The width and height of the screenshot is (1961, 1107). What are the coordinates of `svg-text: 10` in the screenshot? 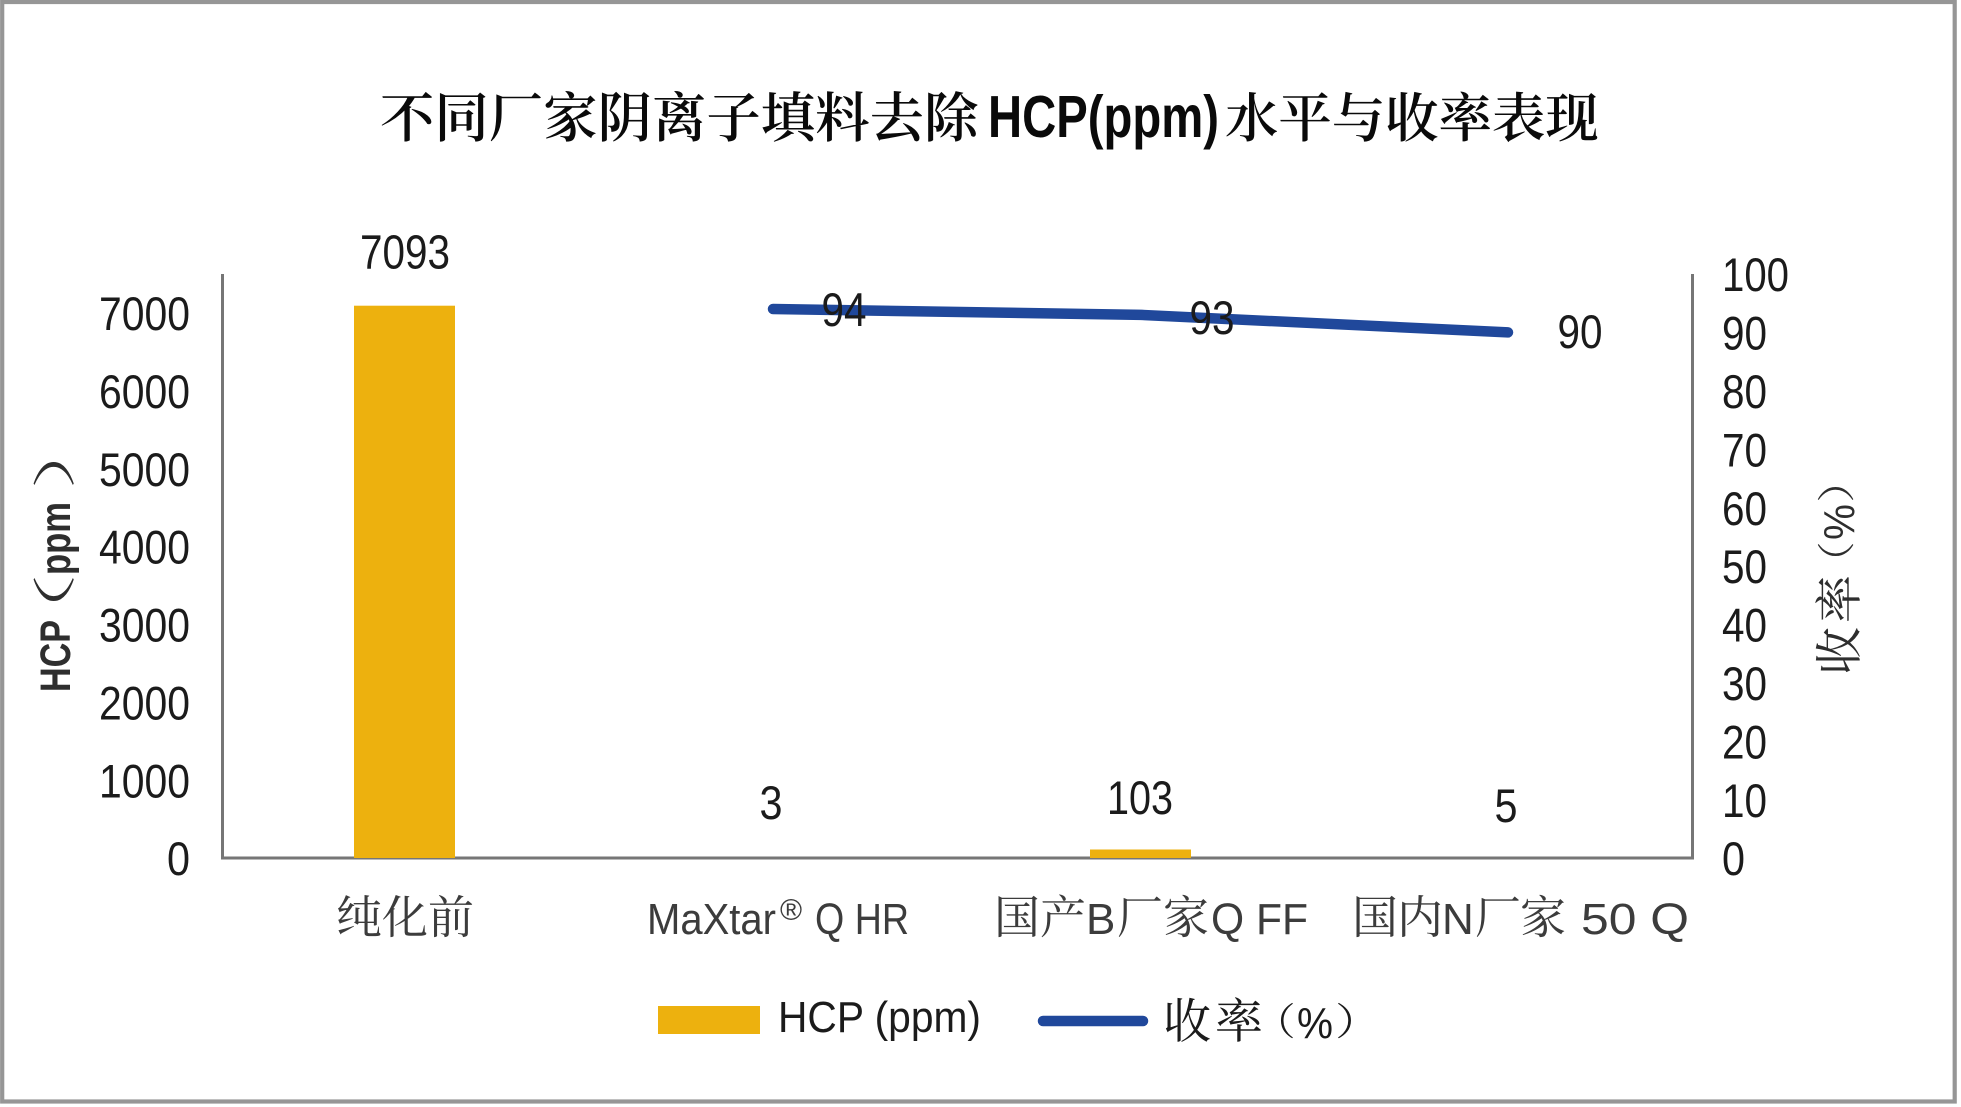 It's located at (1744, 800).